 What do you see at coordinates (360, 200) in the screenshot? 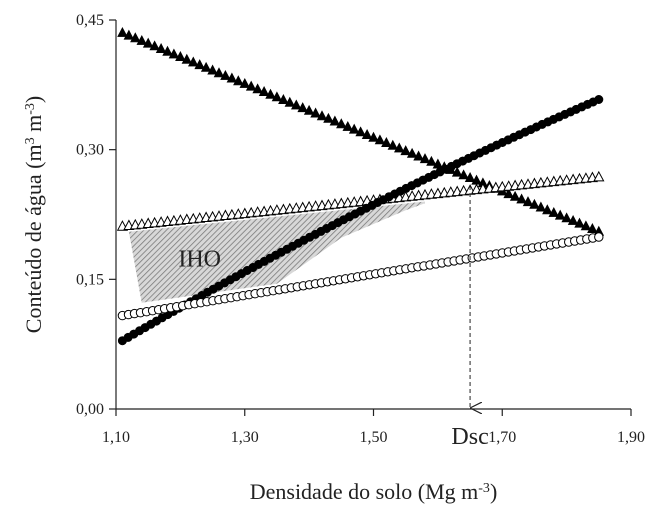
I see `series-open-triangle` at bounding box center [360, 200].